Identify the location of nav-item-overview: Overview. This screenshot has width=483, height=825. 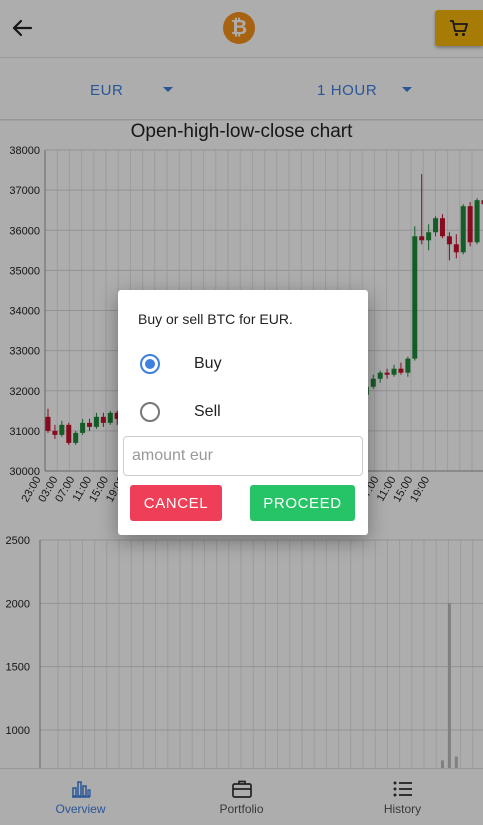
(80, 797).